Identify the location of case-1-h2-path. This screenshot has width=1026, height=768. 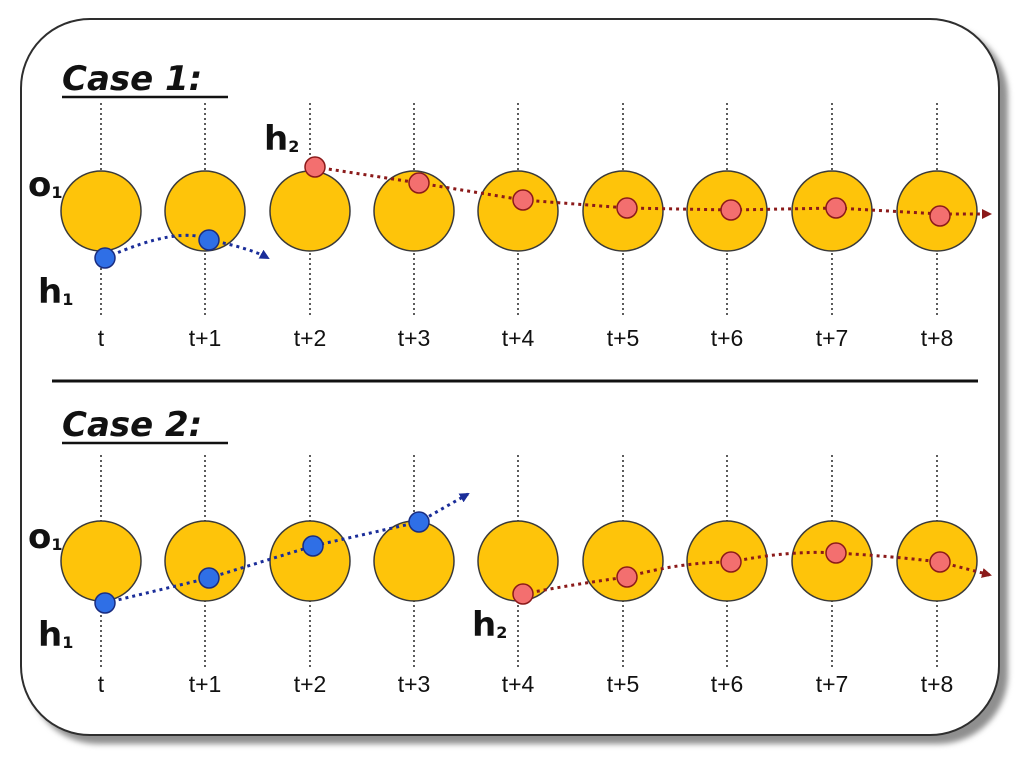
(653, 192).